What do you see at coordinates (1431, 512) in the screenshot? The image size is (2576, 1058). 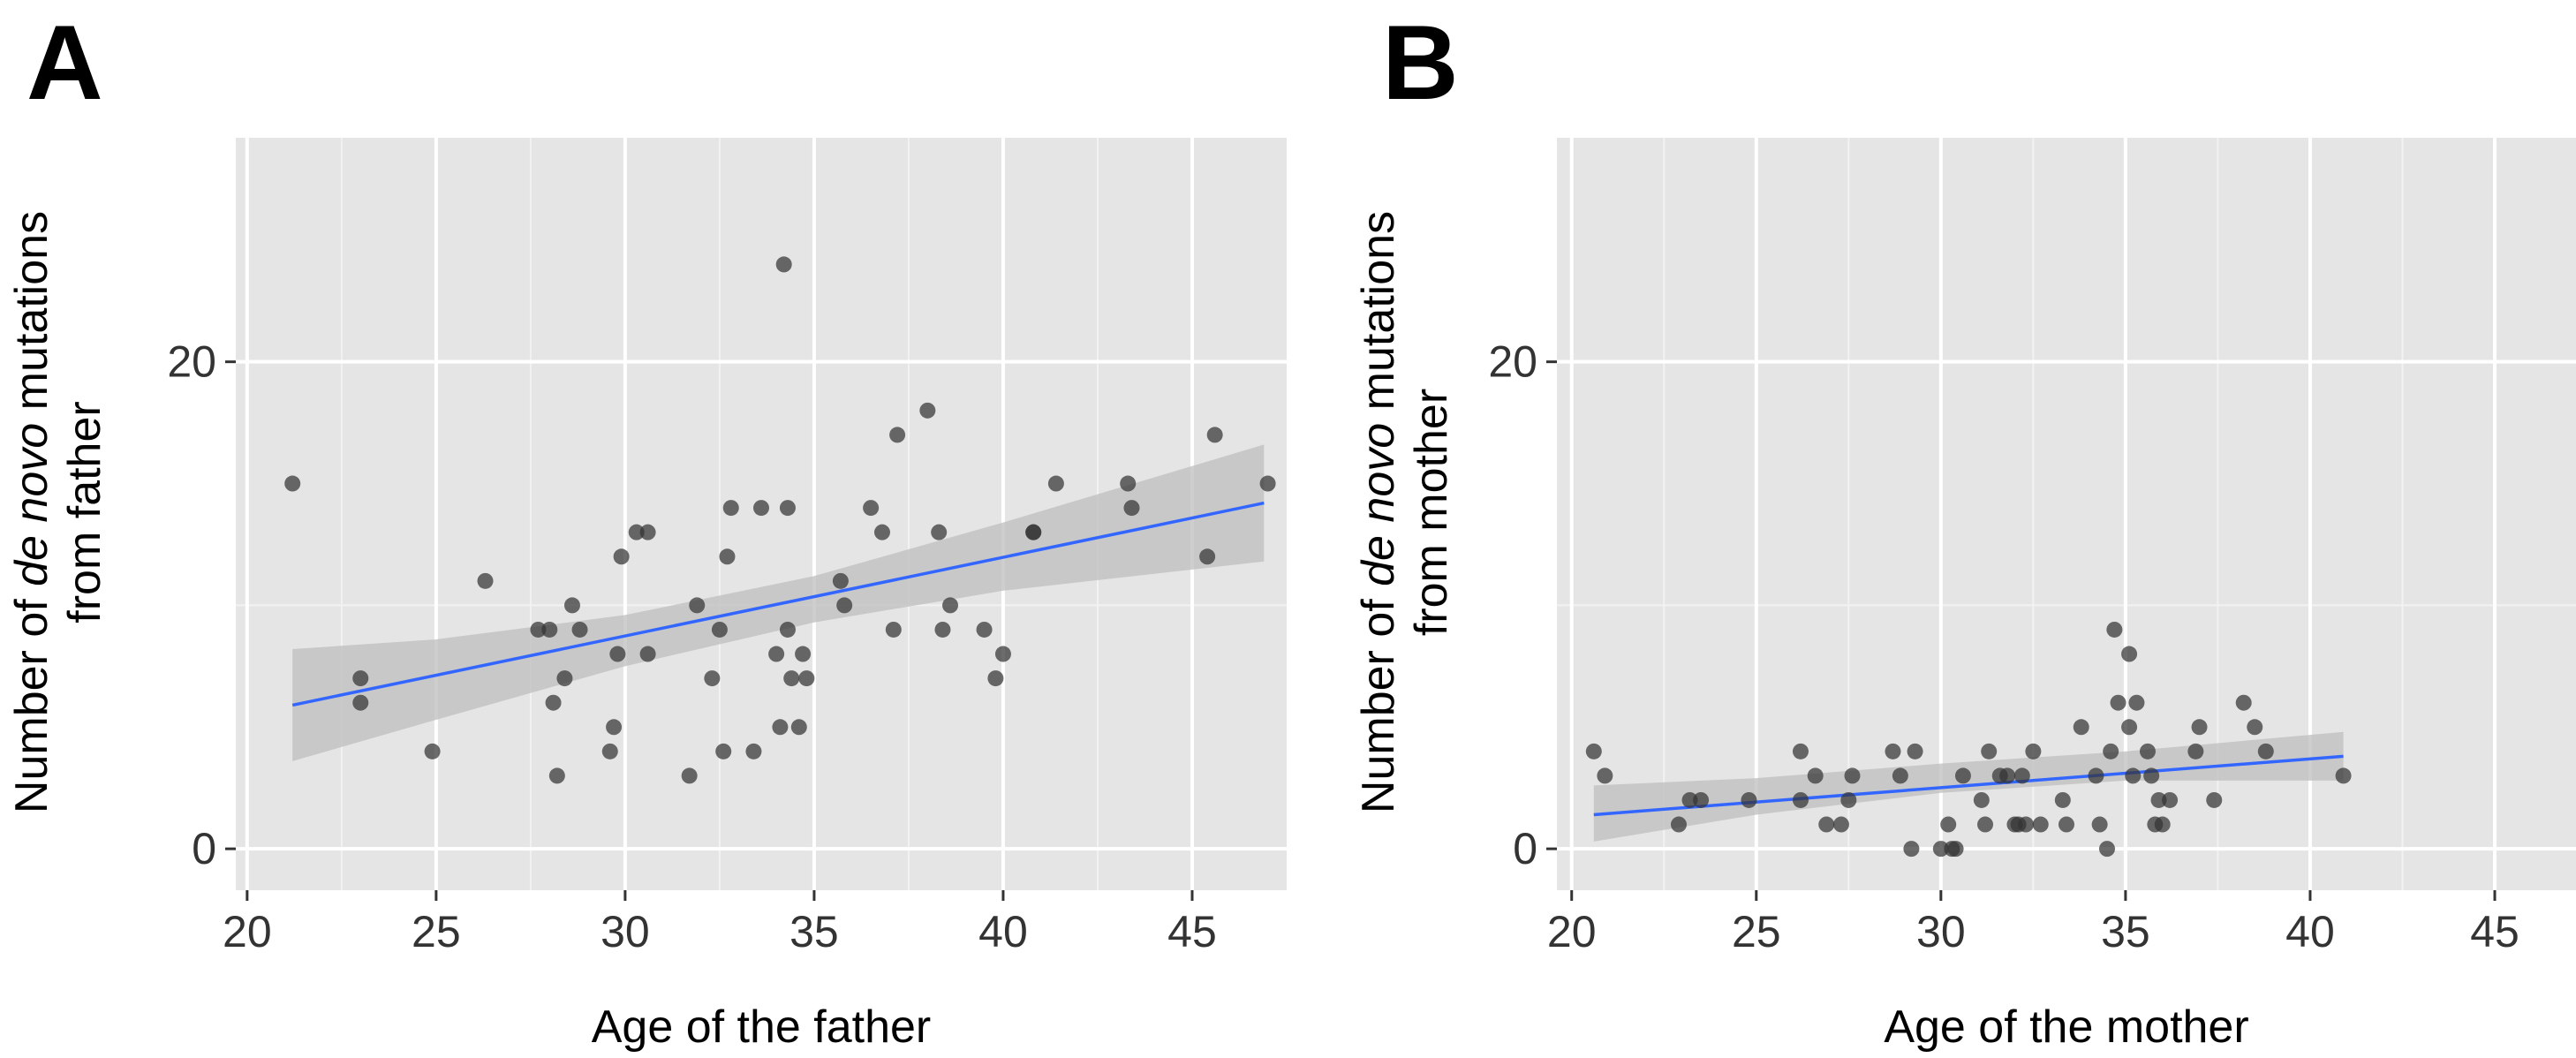 I see `y-axis-label-b-line2: from mother` at bounding box center [1431, 512].